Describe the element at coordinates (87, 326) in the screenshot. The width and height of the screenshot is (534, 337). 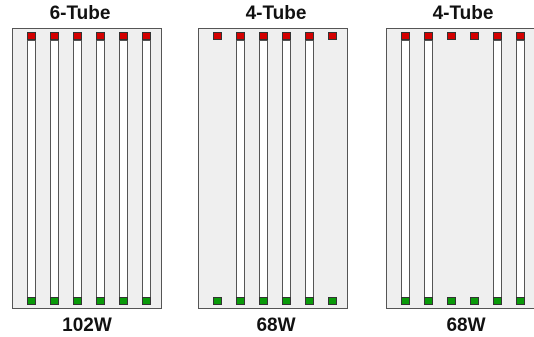
I see `fixture-wattage: 102W` at that location.